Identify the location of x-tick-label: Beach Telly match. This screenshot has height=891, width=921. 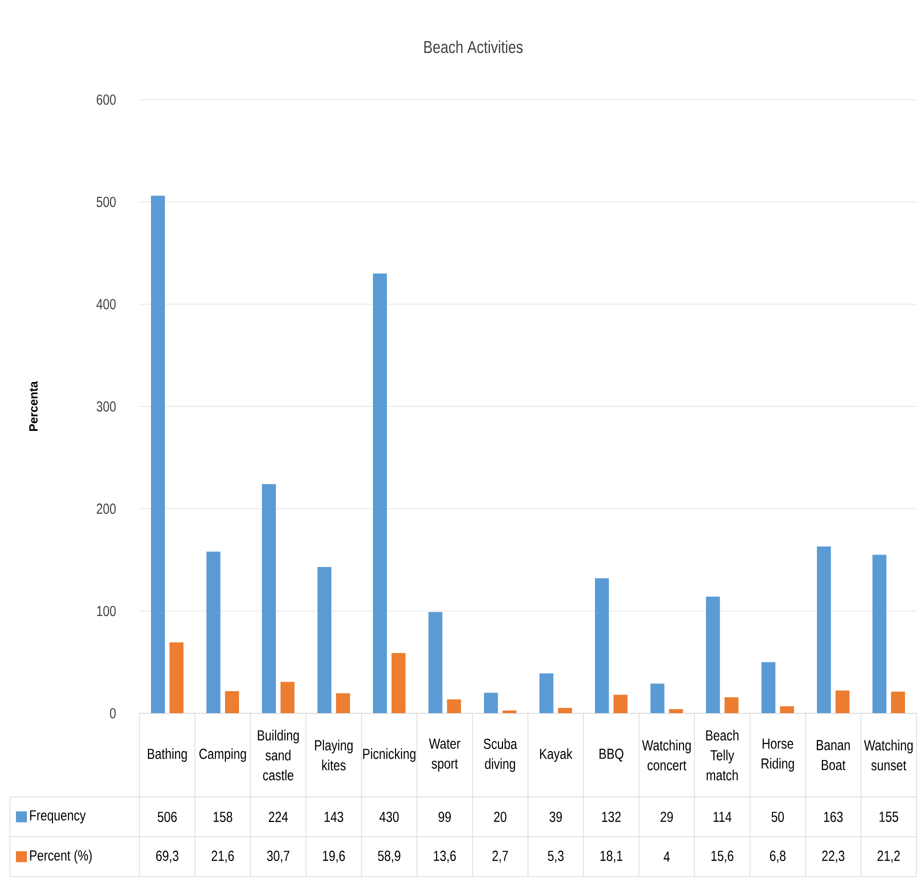
(722, 755).